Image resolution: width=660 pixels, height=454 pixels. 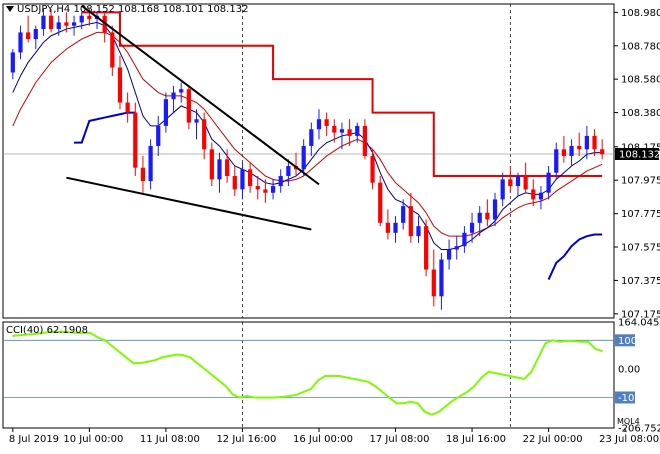 What do you see at coordinates (44, 9) in the screenshot?
I see `symbol-label: USDJPY,H4` at bounding box center [44, 9].